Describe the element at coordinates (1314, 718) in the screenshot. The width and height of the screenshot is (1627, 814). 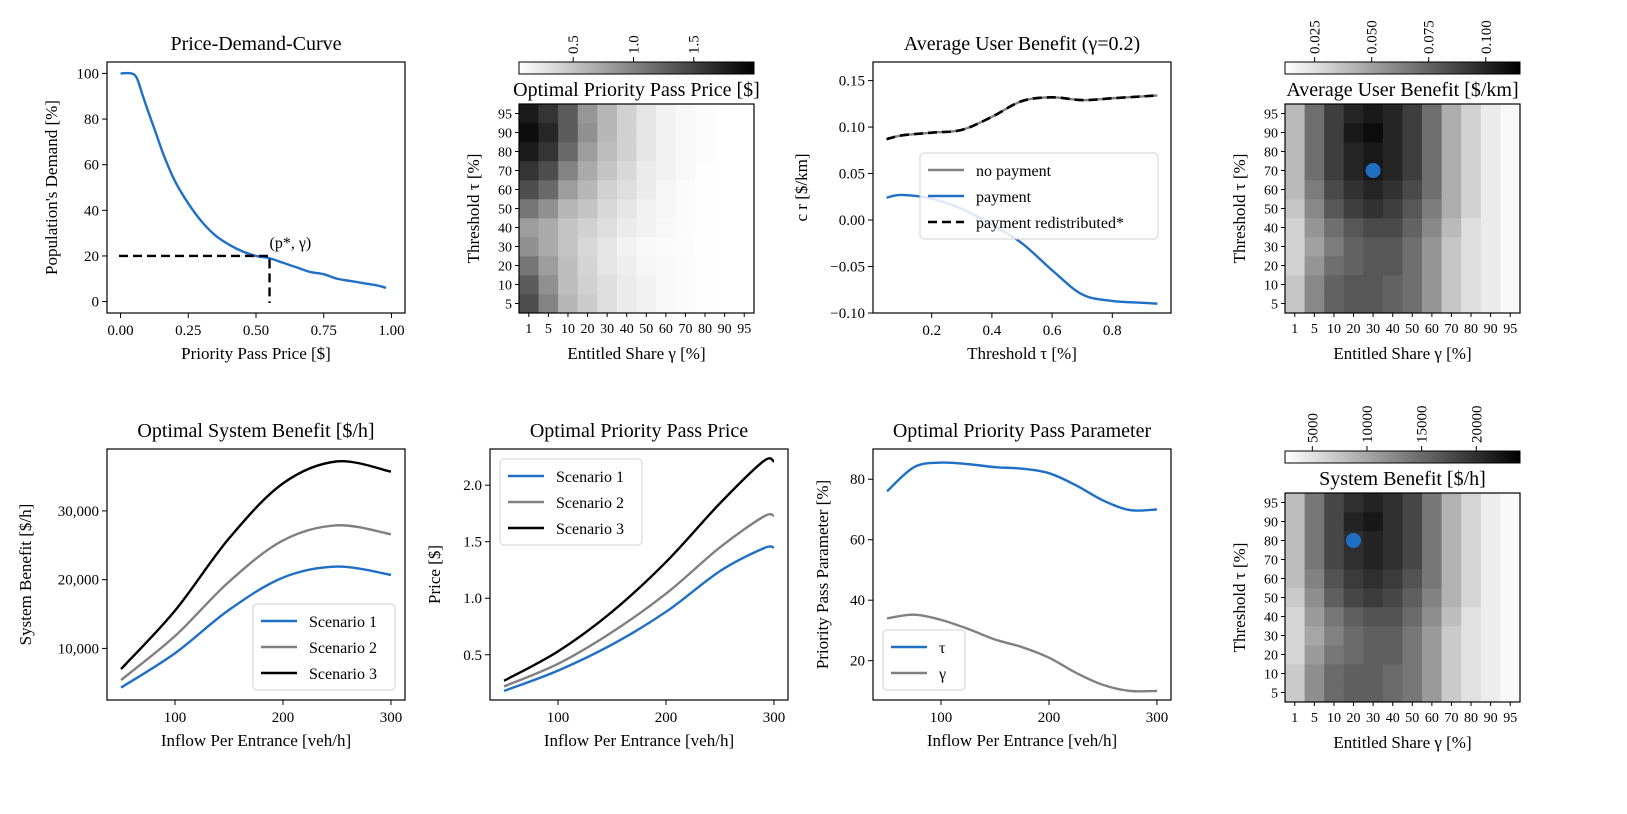
I see `x-tick-label: 5` at that location.